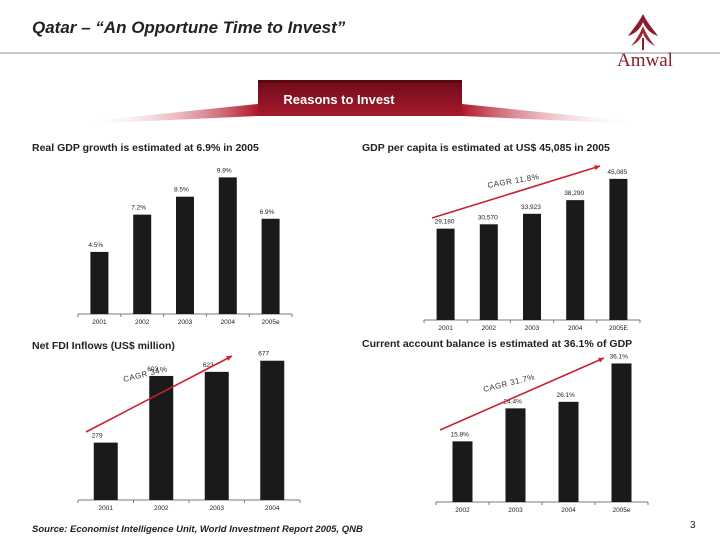 Image resolution: width=720 pixels, height=540 pixels. I want to click on current-account-tick-label-2005e: 2005e, so click(621, 510).